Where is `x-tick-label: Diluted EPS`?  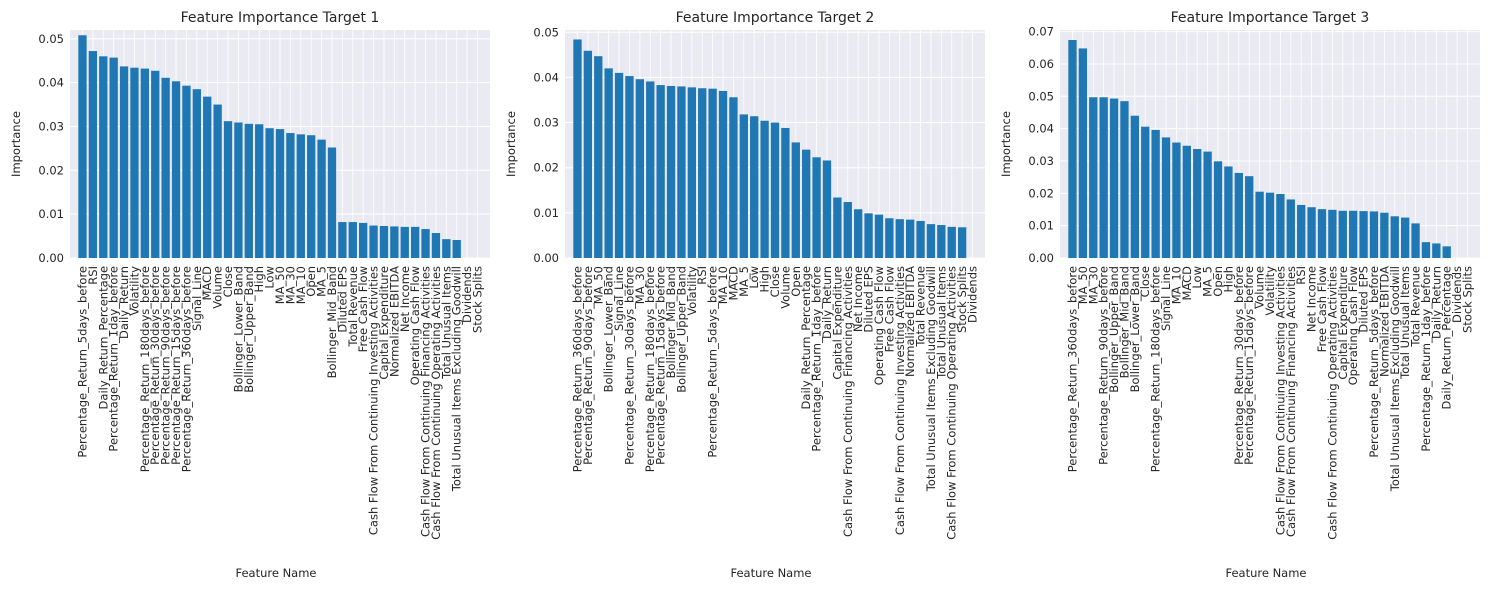 x-tick-label: Diluted EPS is located at coordinates (1364, 299).